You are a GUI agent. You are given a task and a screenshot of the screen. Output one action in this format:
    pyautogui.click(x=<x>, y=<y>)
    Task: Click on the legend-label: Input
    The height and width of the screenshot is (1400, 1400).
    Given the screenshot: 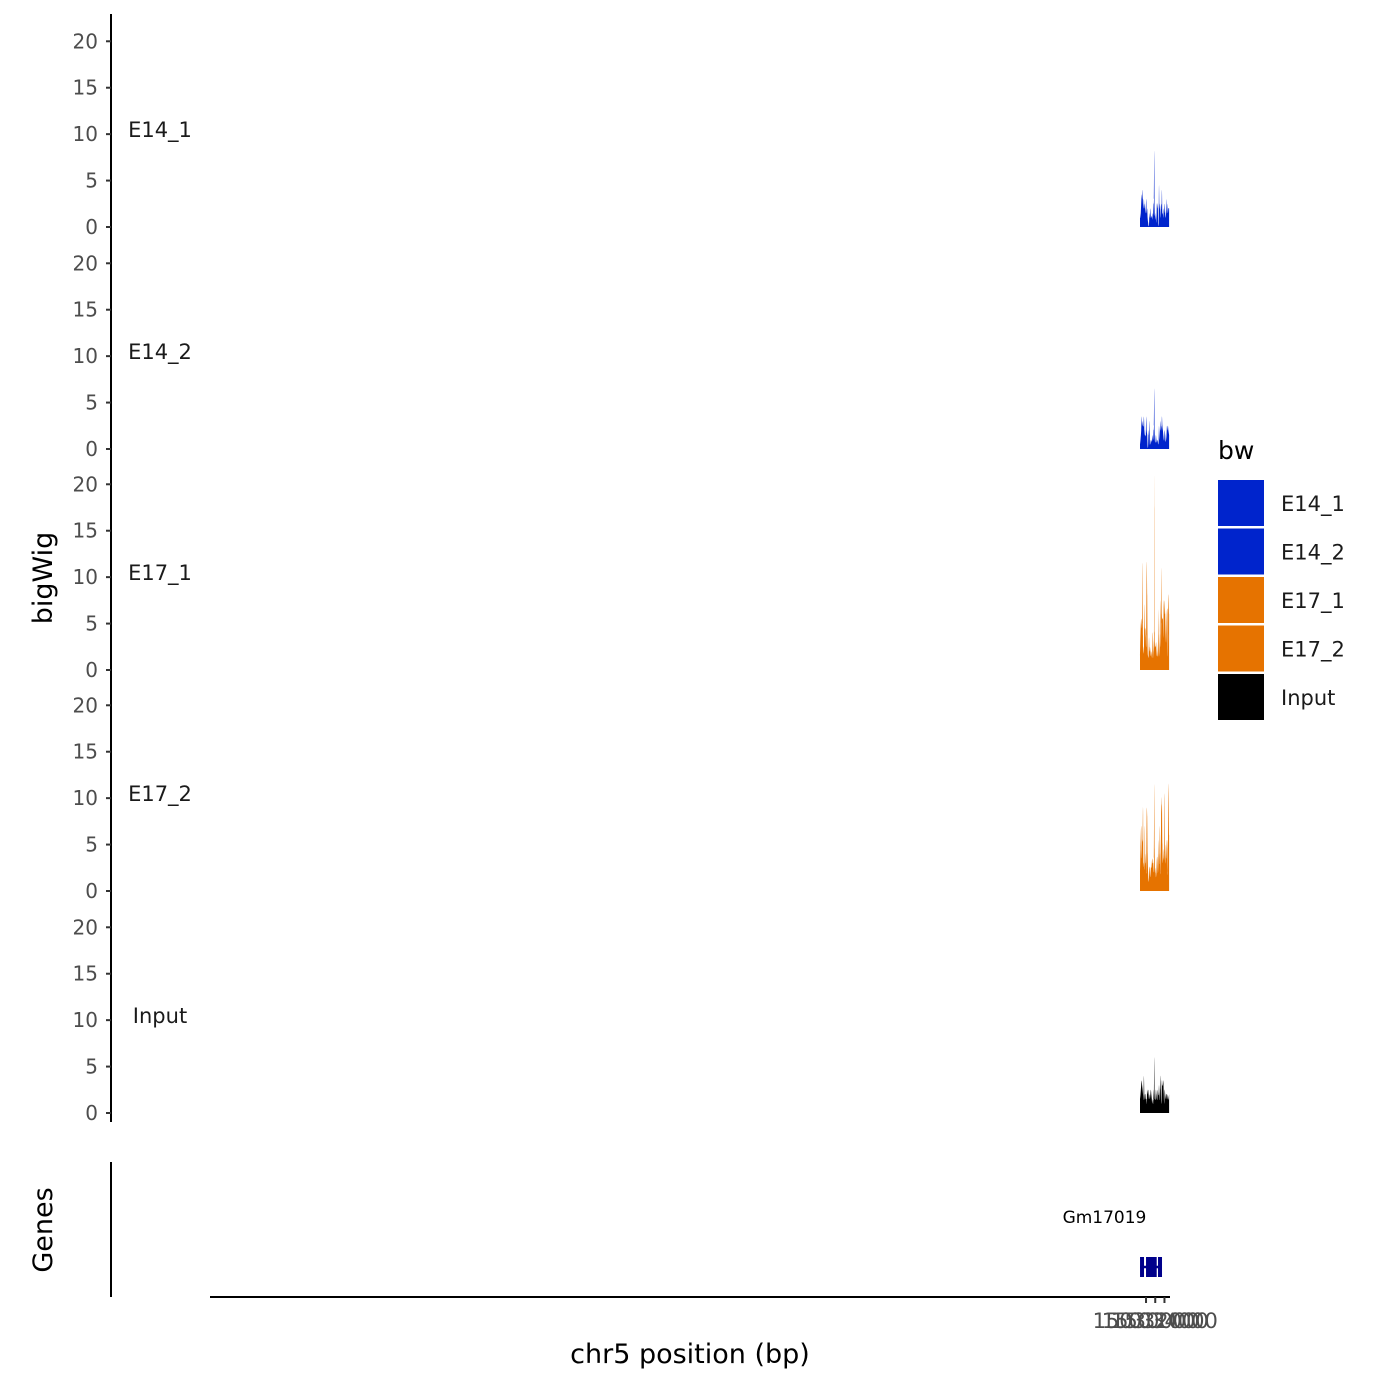 What is the action you would take?
    pyautogui.click(x=1308, y=698)
    